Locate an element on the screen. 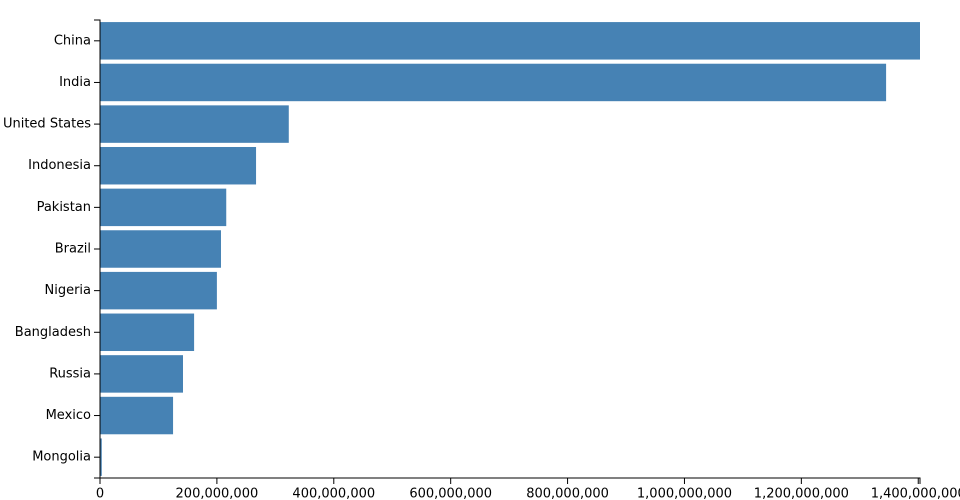 The image size is (960, 500). x-tick-label: 1,200,000,000 is located at coordinates (801, 493).